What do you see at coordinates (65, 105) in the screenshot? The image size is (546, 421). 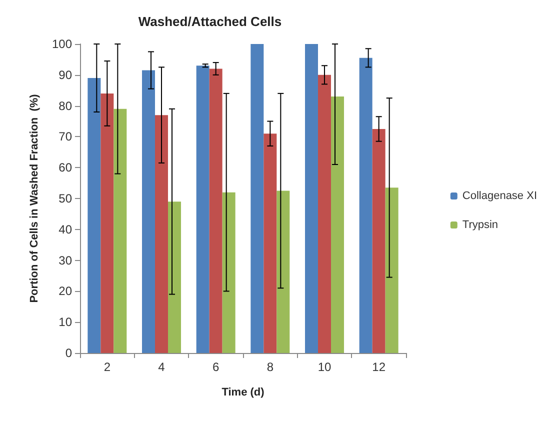 I see `y-tick-label: 80` at bounding box center [65, 105].